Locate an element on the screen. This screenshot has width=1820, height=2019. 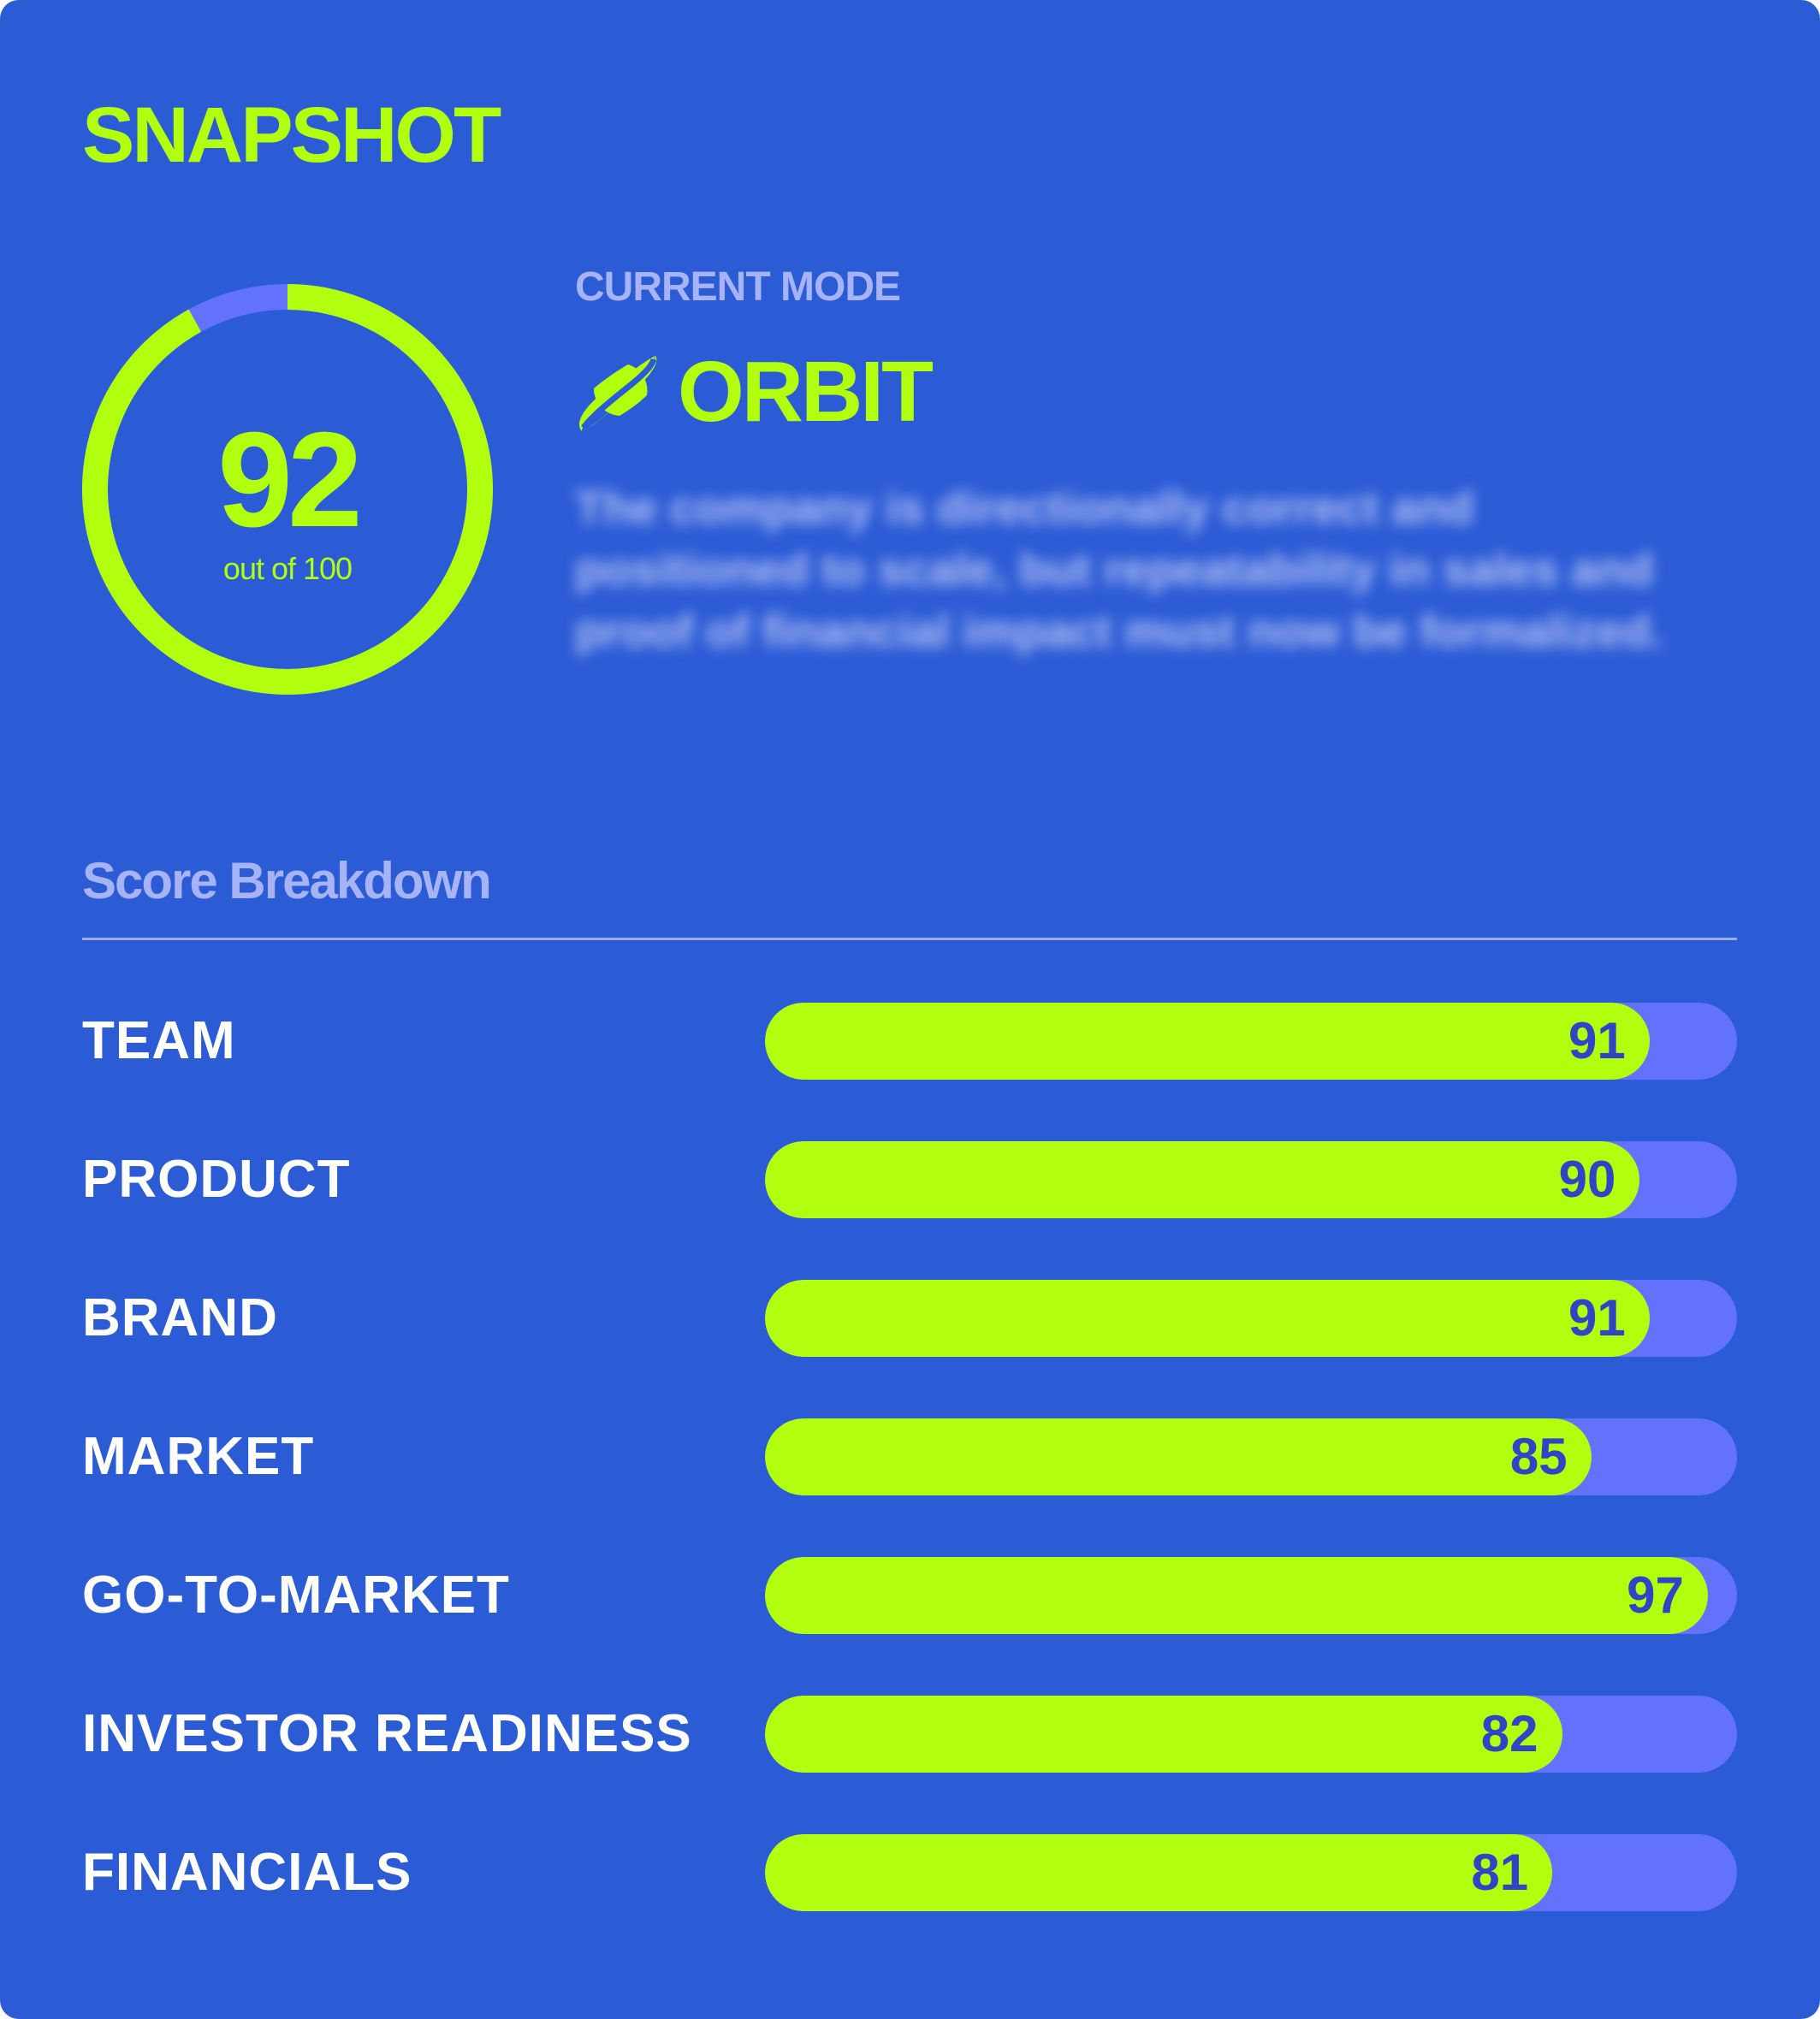
breakdown-row-product: PRODUCT 90 is located at coordinates (910, 1179).